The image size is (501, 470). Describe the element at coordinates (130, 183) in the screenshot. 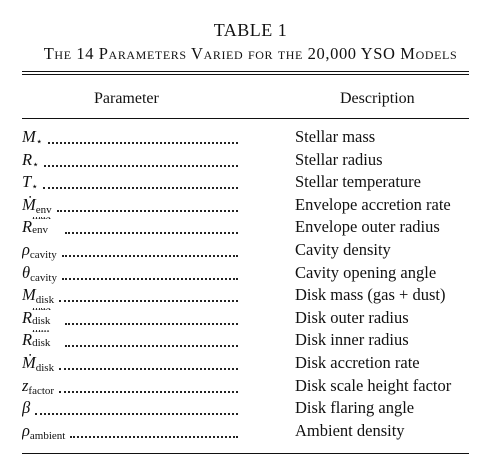

I see `parameter-cell: T⋆` at that location.